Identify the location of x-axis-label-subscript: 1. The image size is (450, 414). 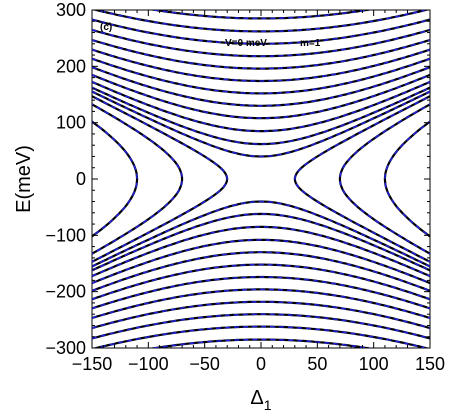
(268, 405).